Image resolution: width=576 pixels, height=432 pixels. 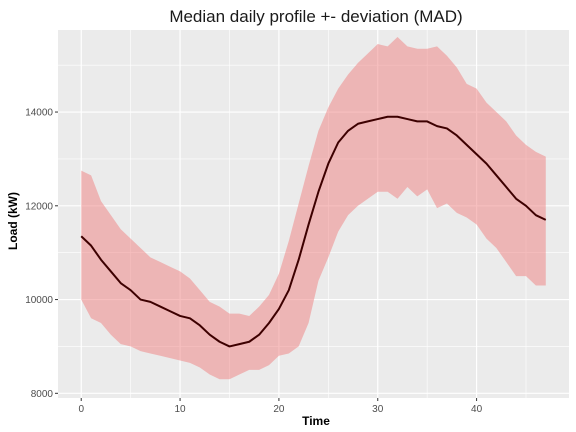 I want to click on x-axis-ticks: 0 10 20 30 40, so click(x=280, y=406).